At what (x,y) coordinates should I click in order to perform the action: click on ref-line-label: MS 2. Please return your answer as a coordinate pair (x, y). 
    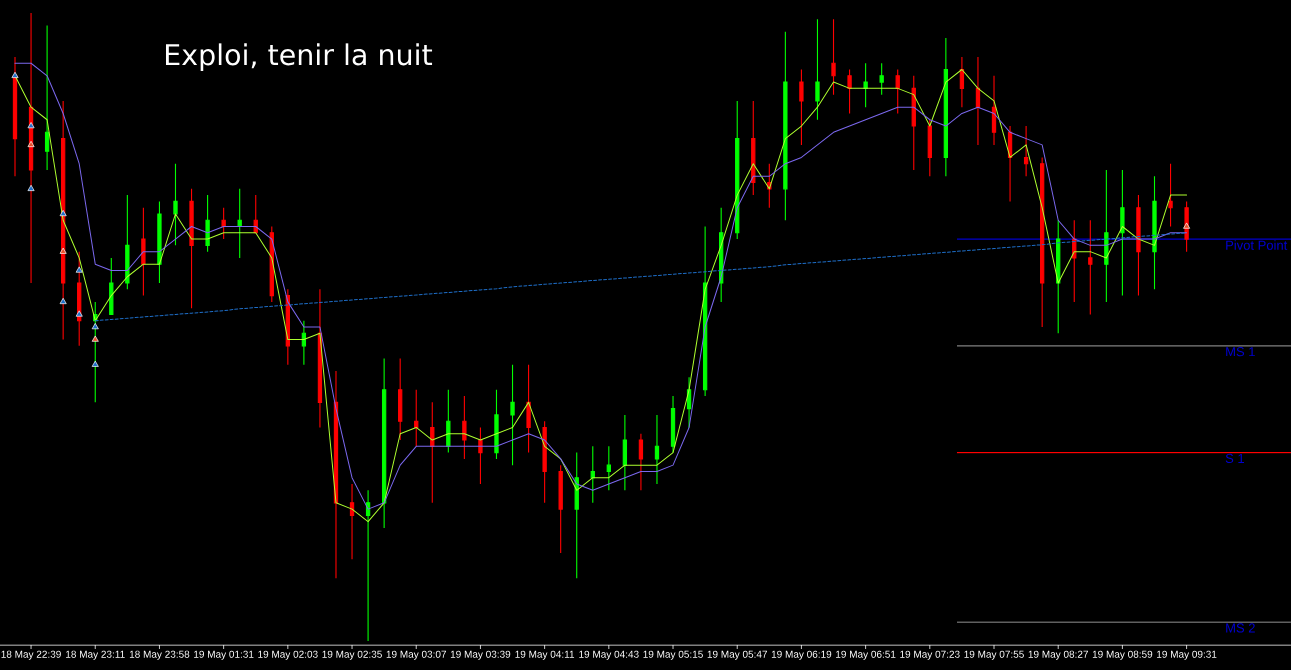
    Looking at the image, I should click on (1240, 628).